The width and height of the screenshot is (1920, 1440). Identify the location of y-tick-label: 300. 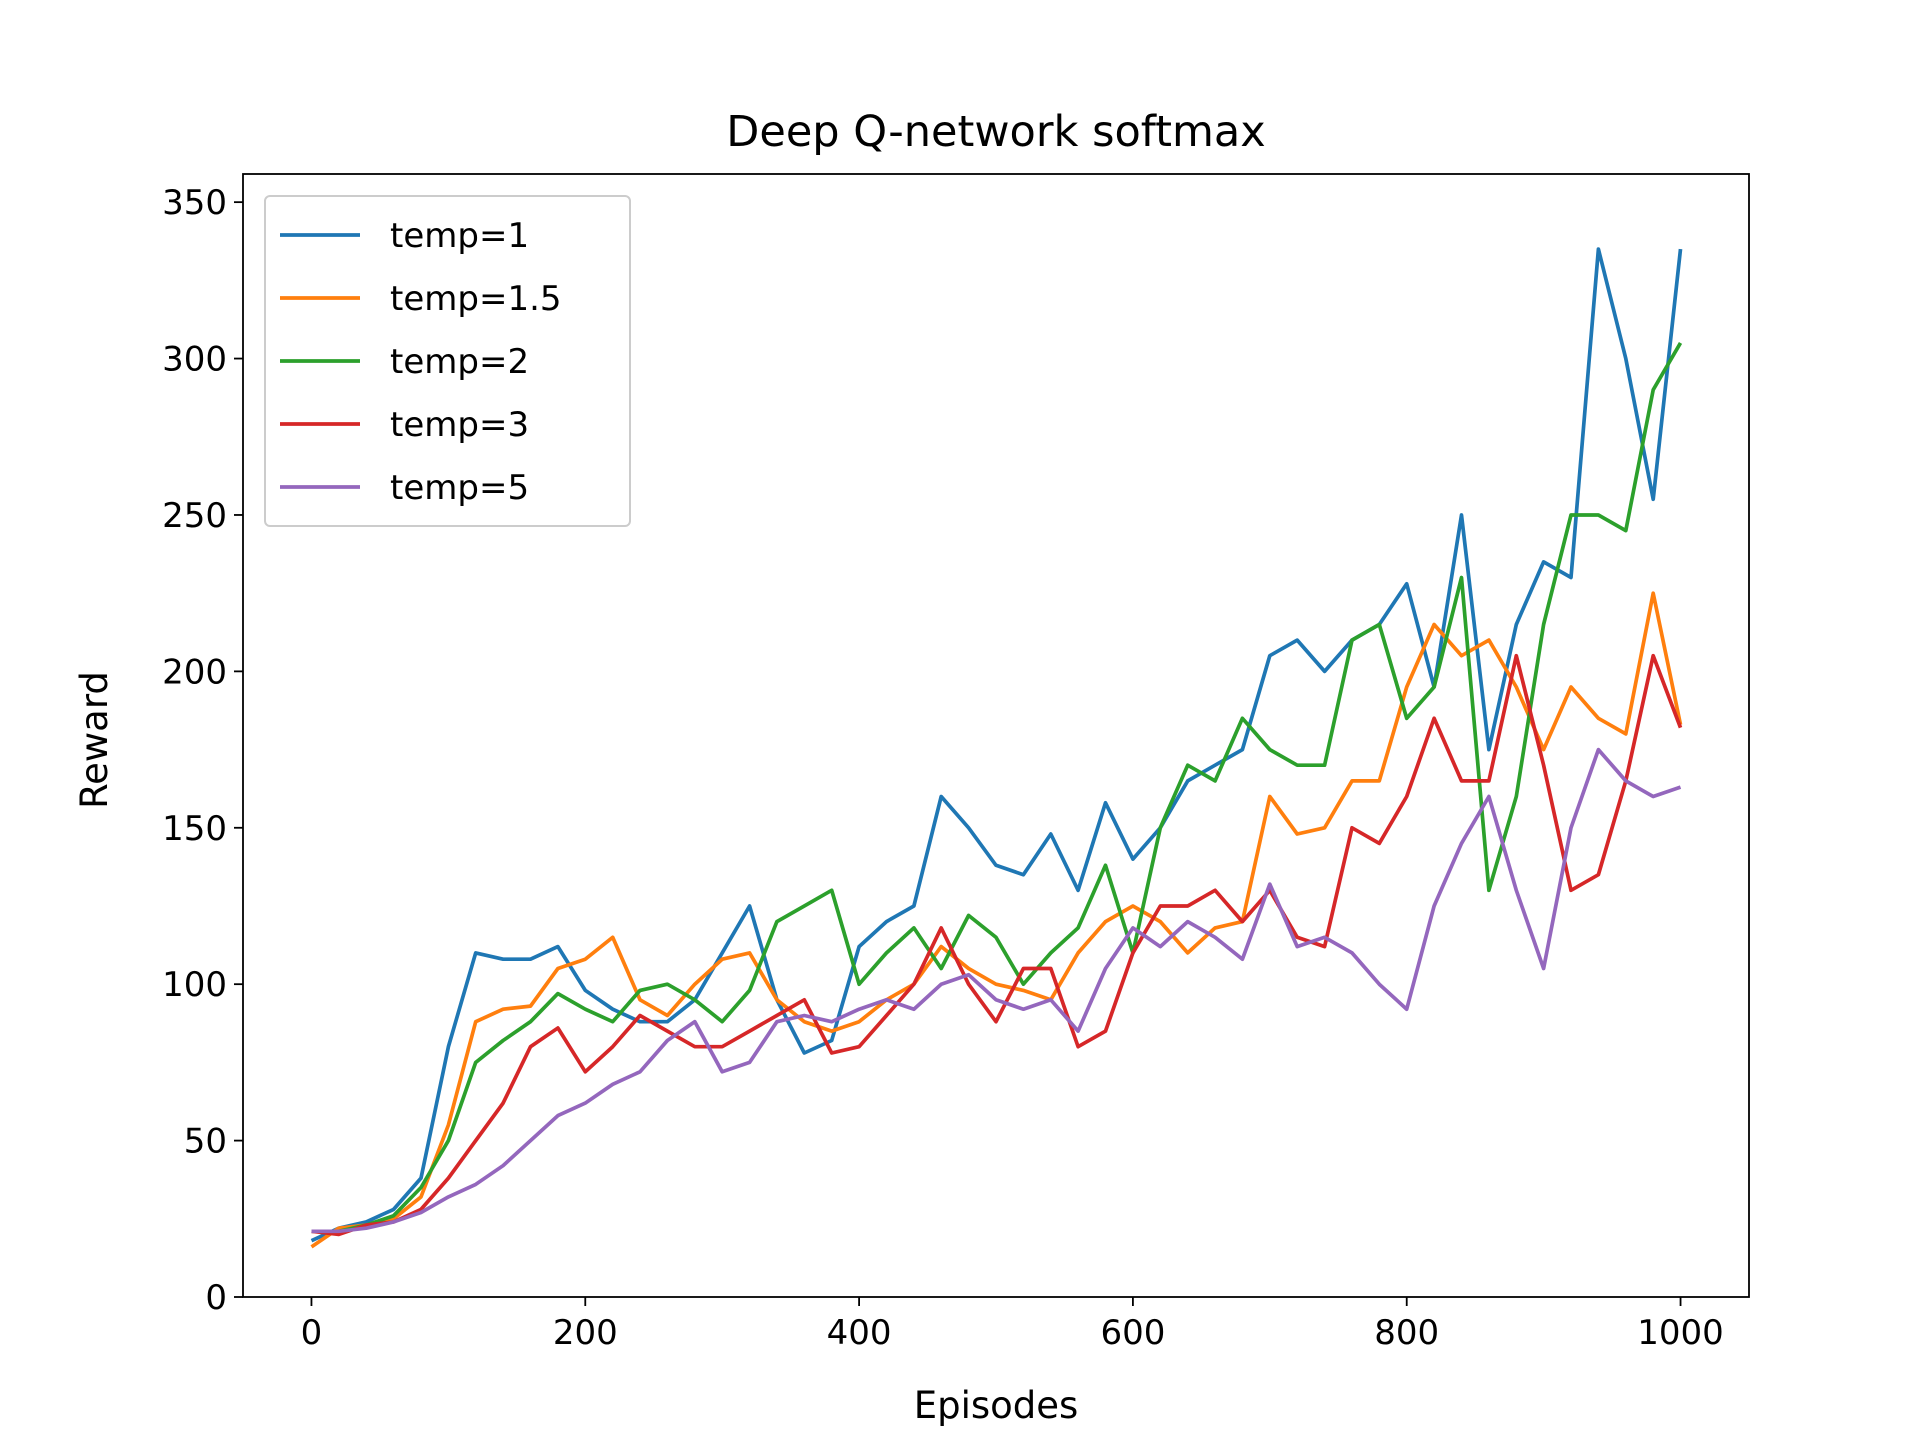
(194, 360).